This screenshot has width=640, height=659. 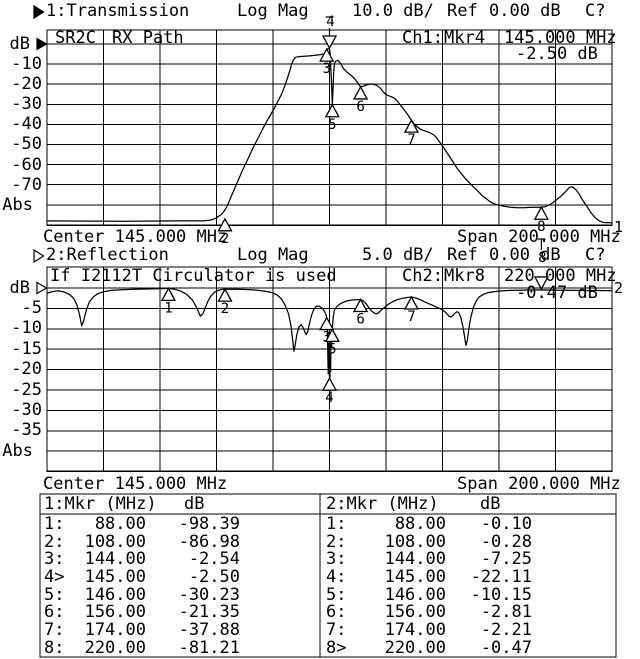 I want to click on marker-row-freq: 220.00, so click(x=115, y=647).